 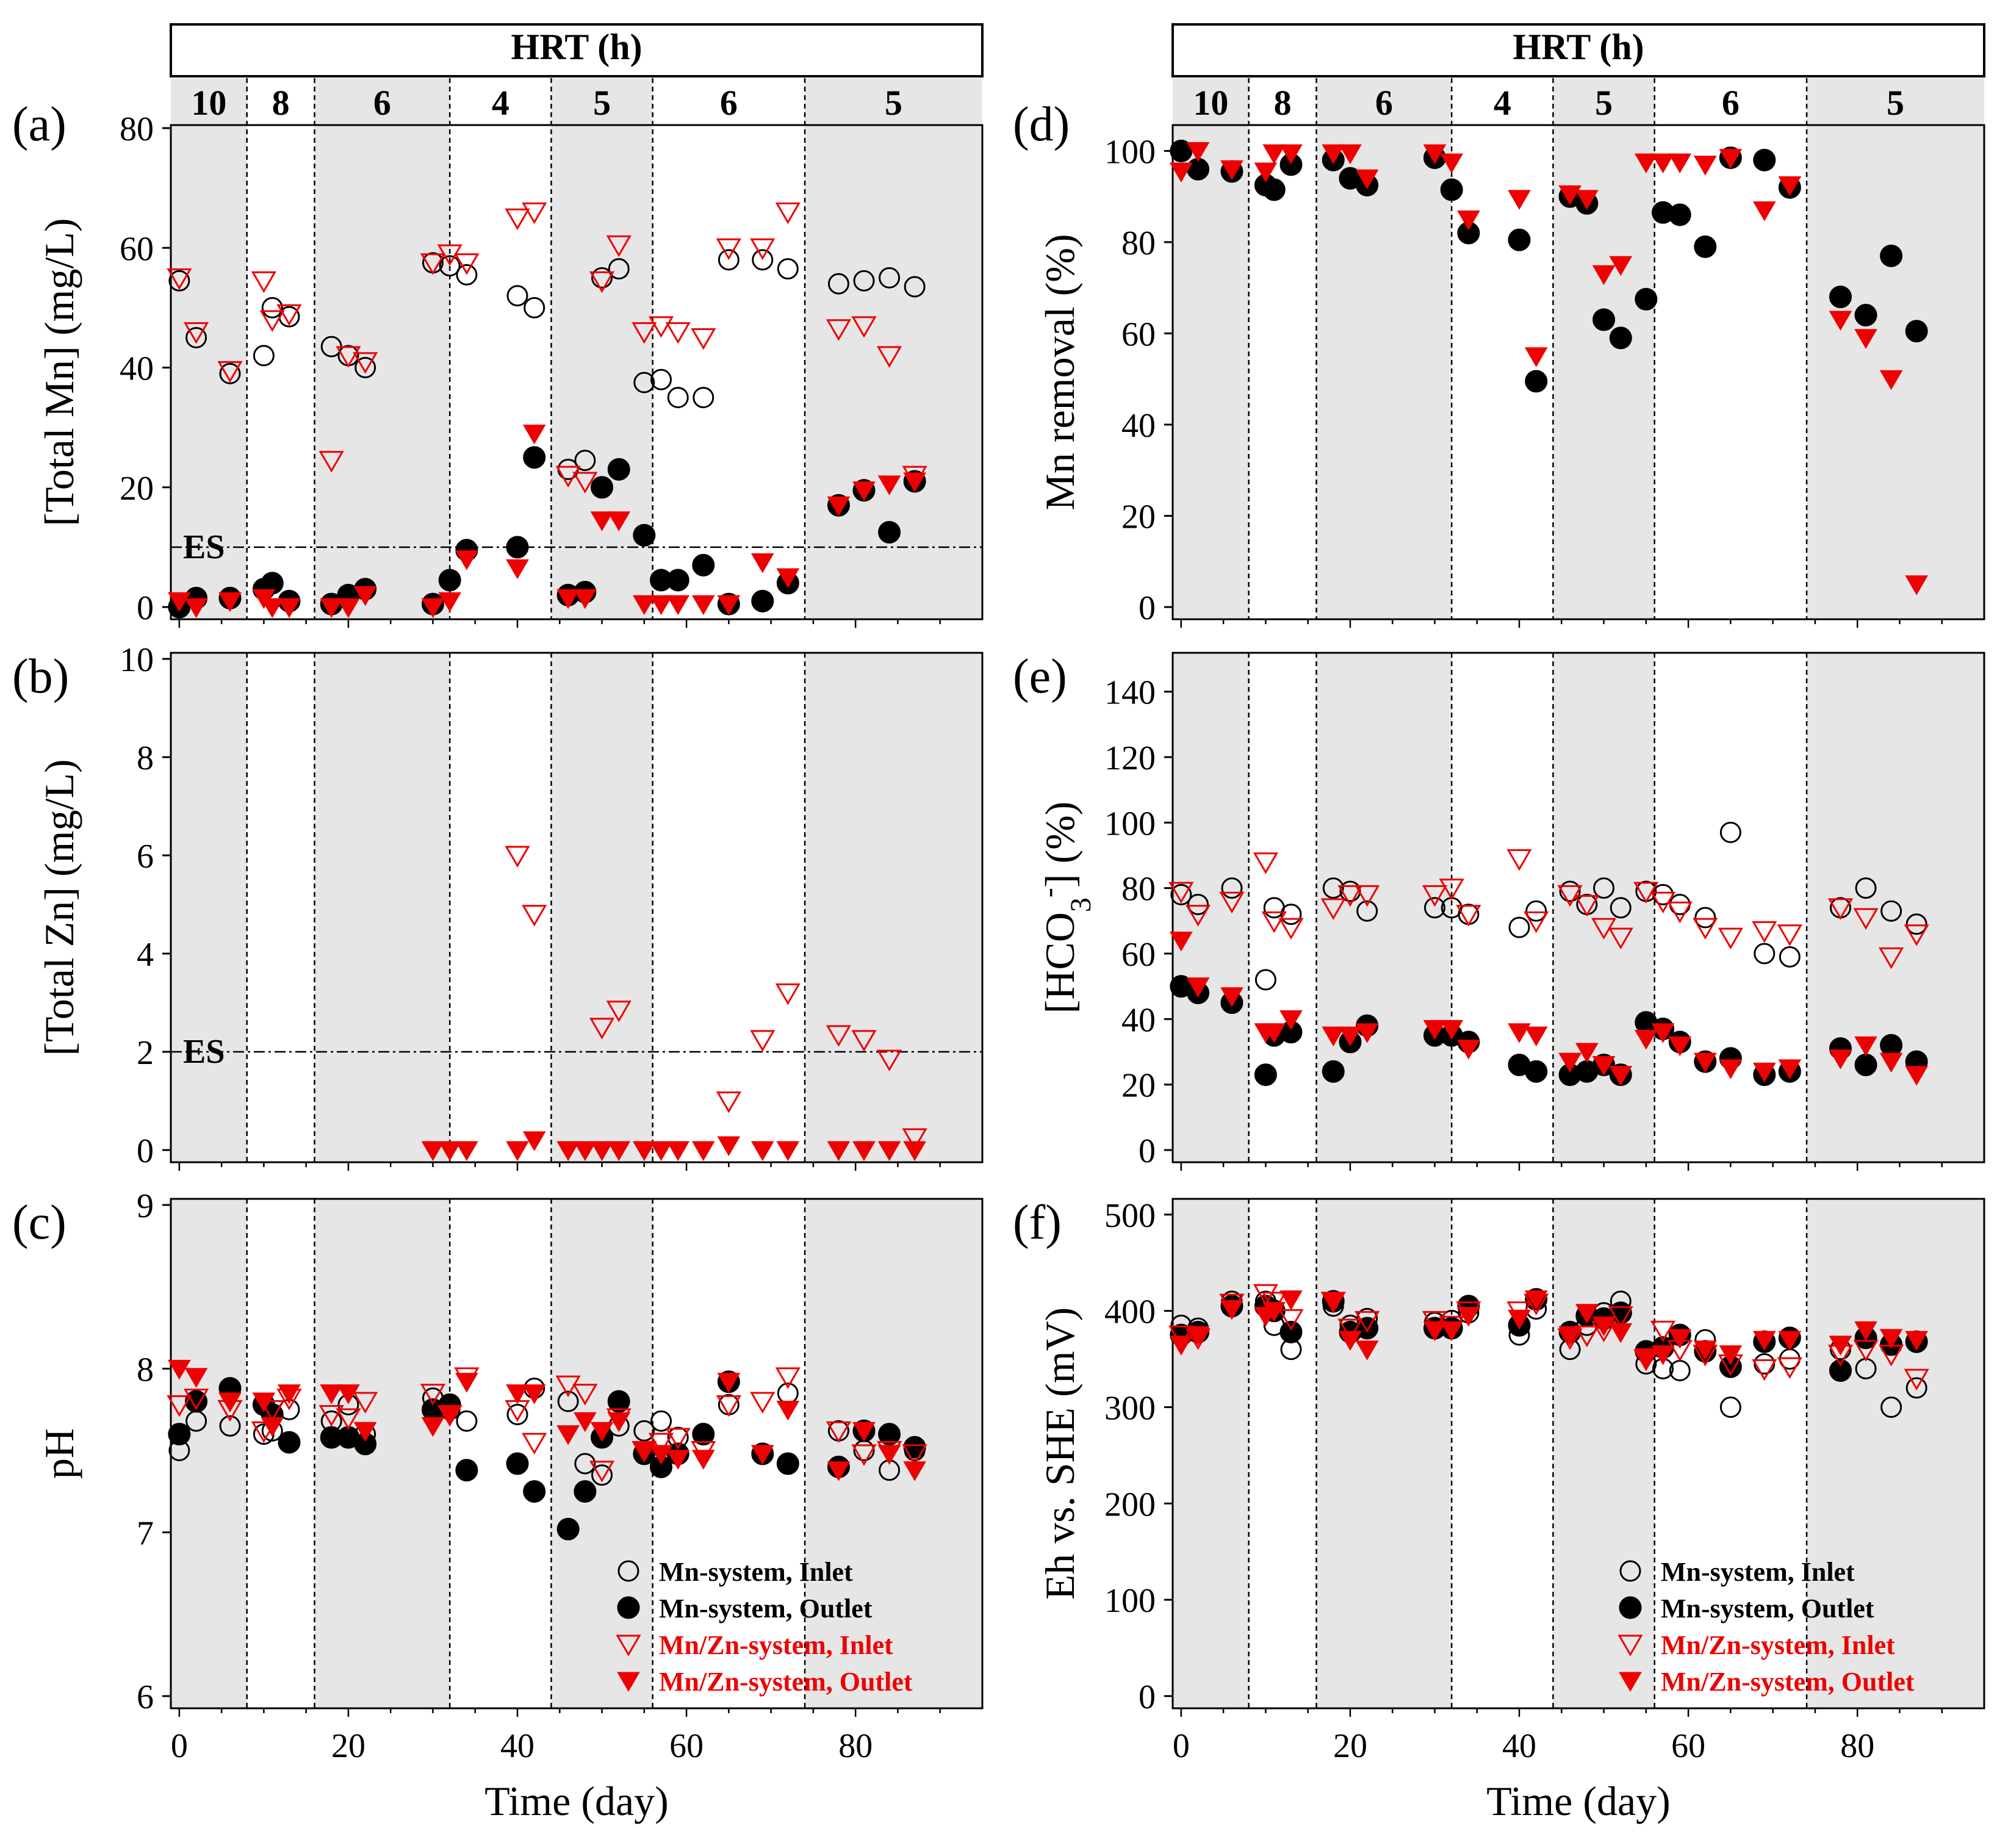 What do you see at coordinates (281, 103) in the screenshot?
I see `hrt-phase-label: 8` at bounding box center [281, 103].